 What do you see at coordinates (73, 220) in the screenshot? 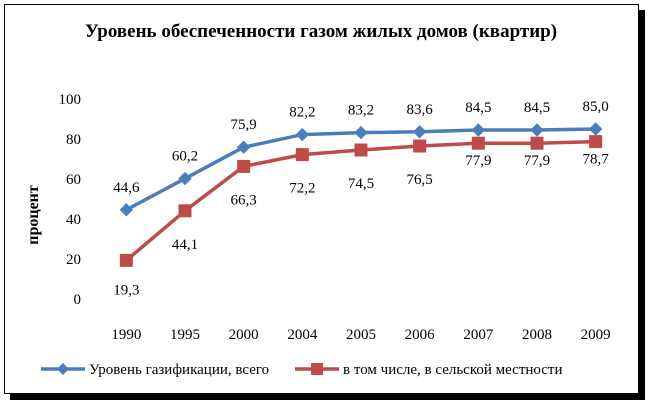
I see `y-tick-label: 40` at bounding box center [73, 220].